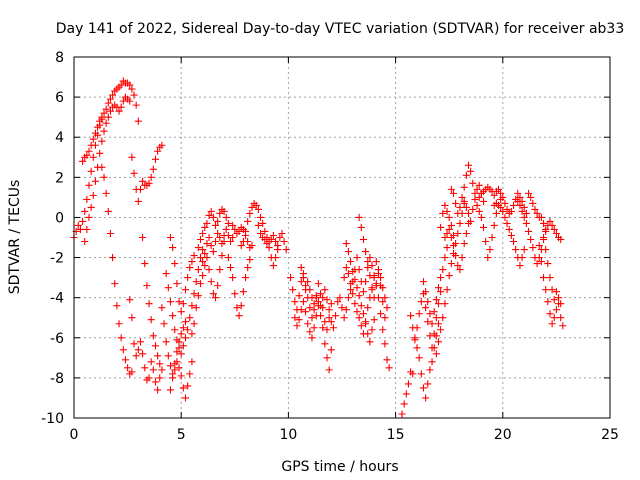 The image size is (640, 480). Describe the element at coordinates (59, 58) in the screenshot. I see `y-tick-label: 8` at that location.